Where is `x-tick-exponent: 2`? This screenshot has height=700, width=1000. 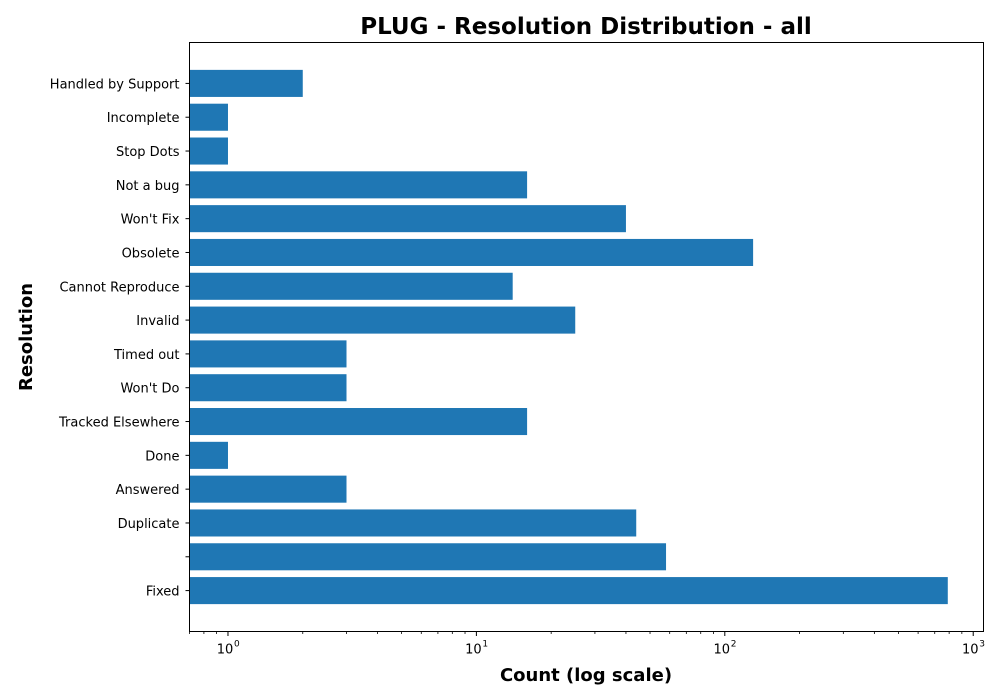 x-tick-exponent: 2 is located at coordinates (734, 645).